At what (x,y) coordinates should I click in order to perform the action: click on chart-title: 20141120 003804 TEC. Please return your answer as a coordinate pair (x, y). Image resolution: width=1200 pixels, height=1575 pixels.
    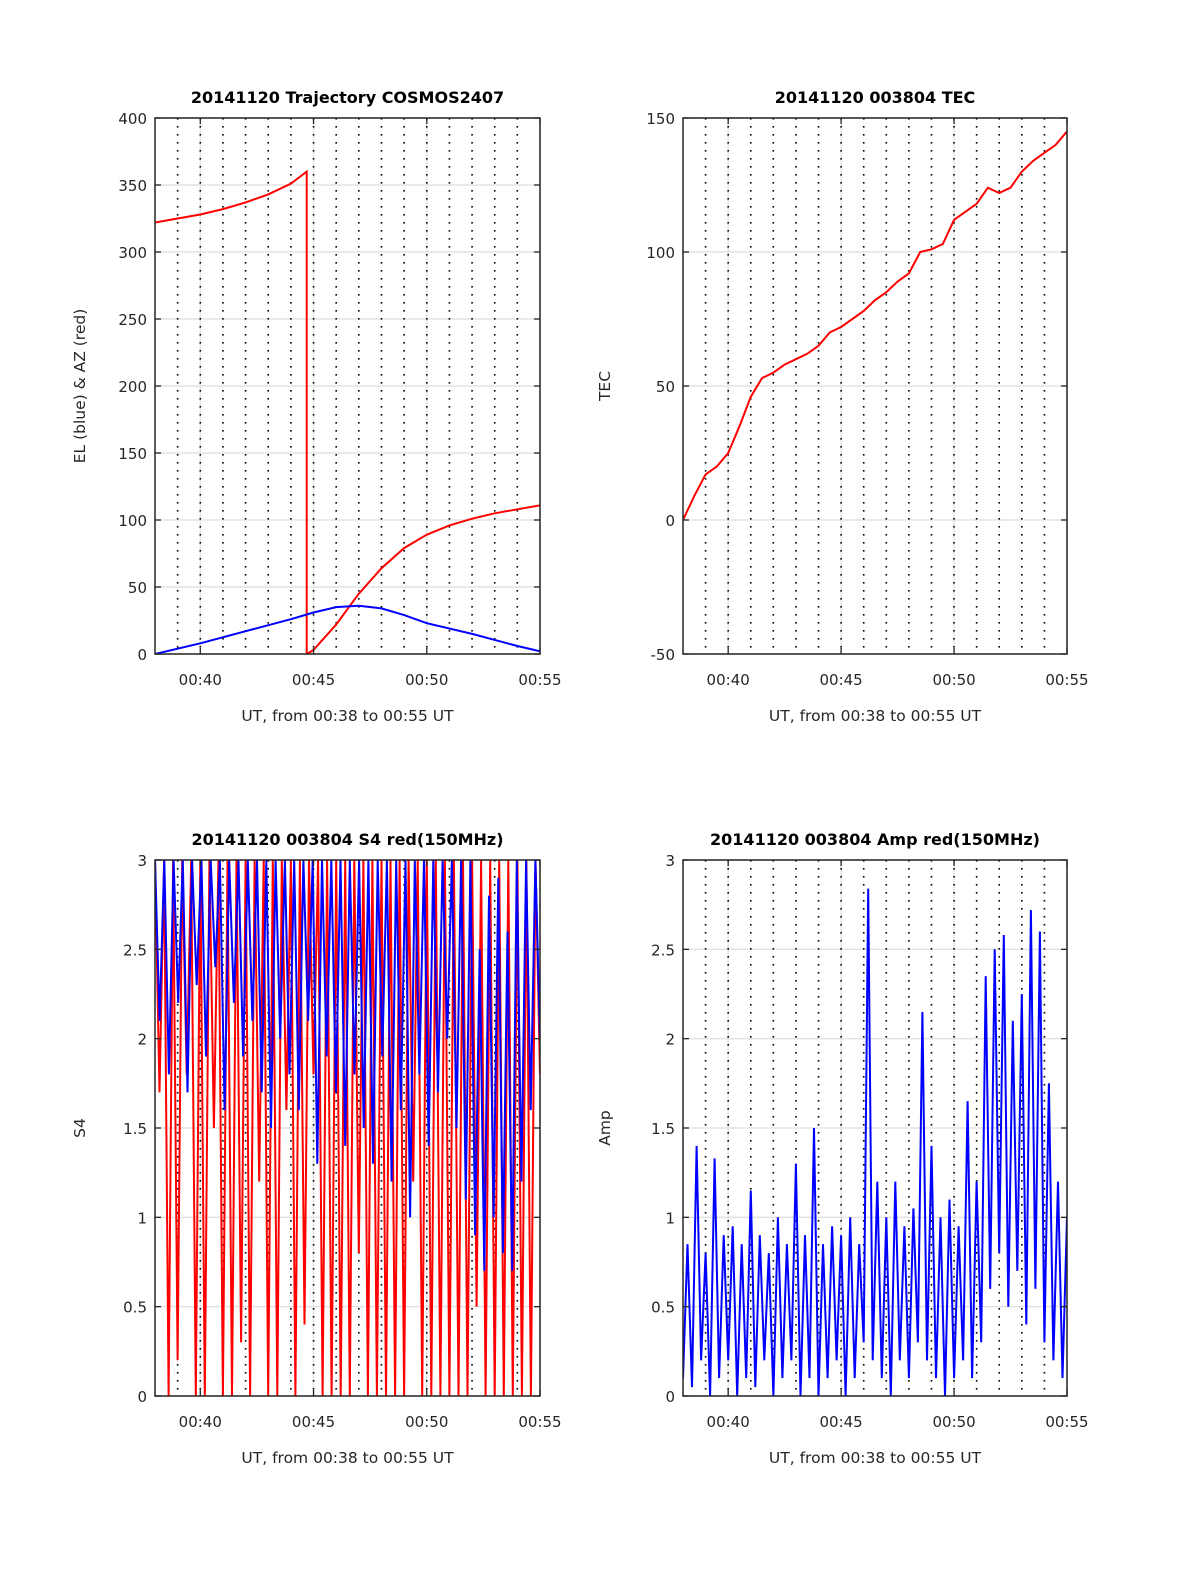
    Looking at the image, I should click on (875, 97).